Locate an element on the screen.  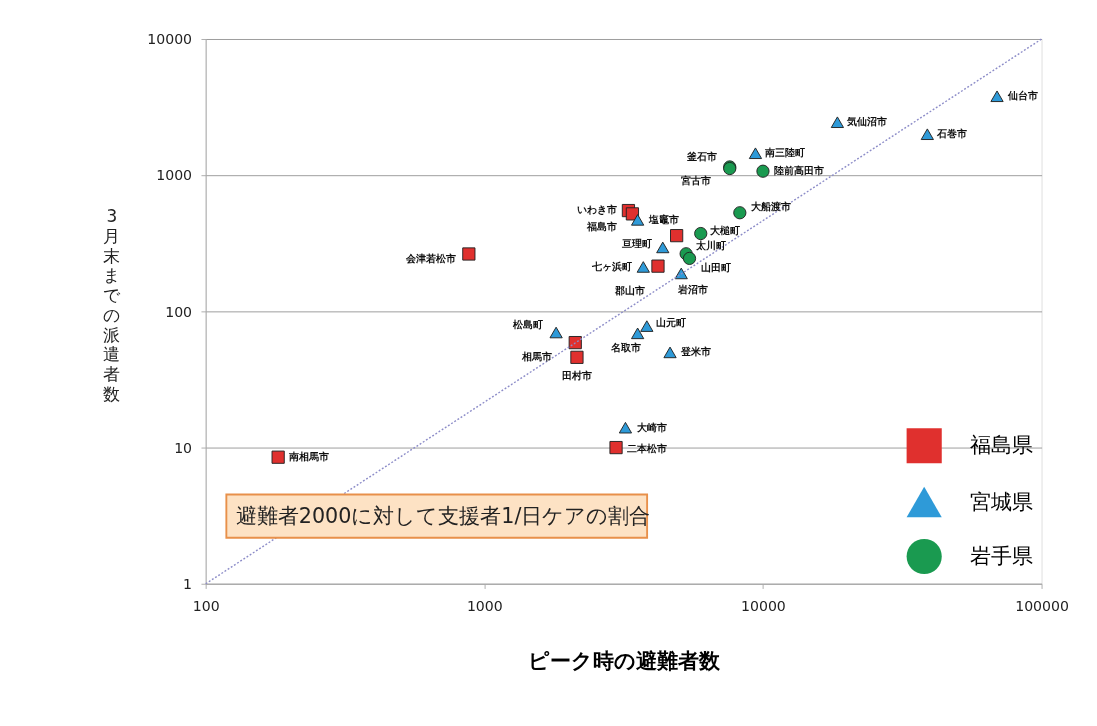
y-tick-label: 10000 is located at coordinates (170, 39).